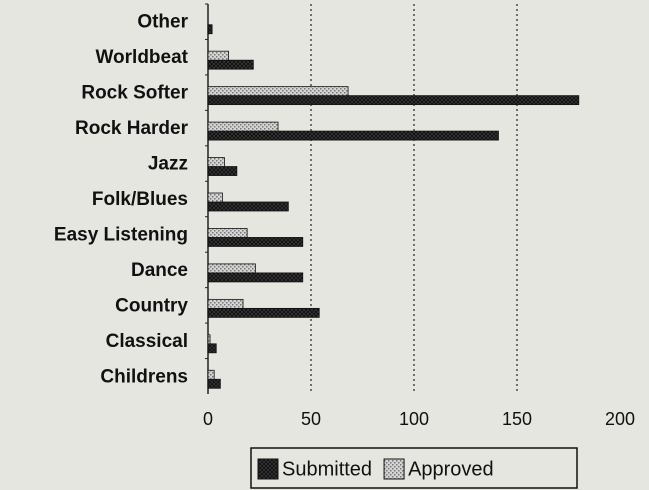  What do you see at coordinates (162, 22) in the screenshot?
I see `y-tick-label: Other` at bounding box center [162, 22].